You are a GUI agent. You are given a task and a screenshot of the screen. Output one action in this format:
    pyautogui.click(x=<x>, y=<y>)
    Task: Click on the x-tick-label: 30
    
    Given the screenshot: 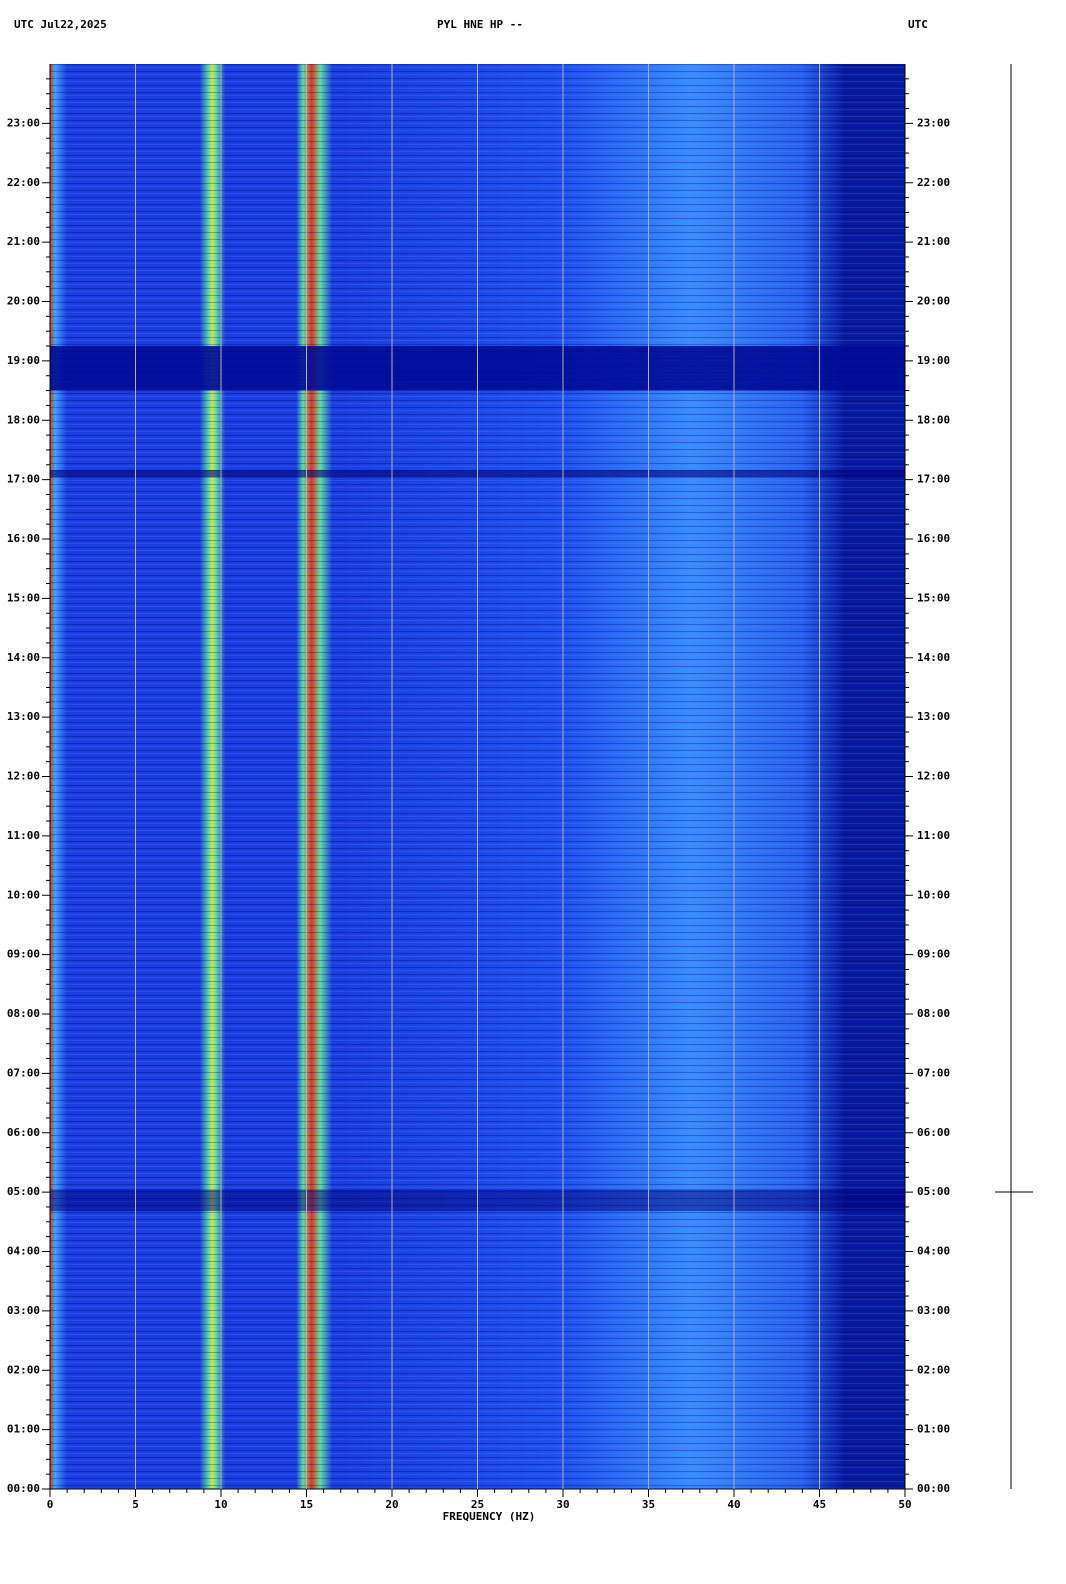 What is the action you would take?
    pyautogui.click(x=562, y=1504)
    